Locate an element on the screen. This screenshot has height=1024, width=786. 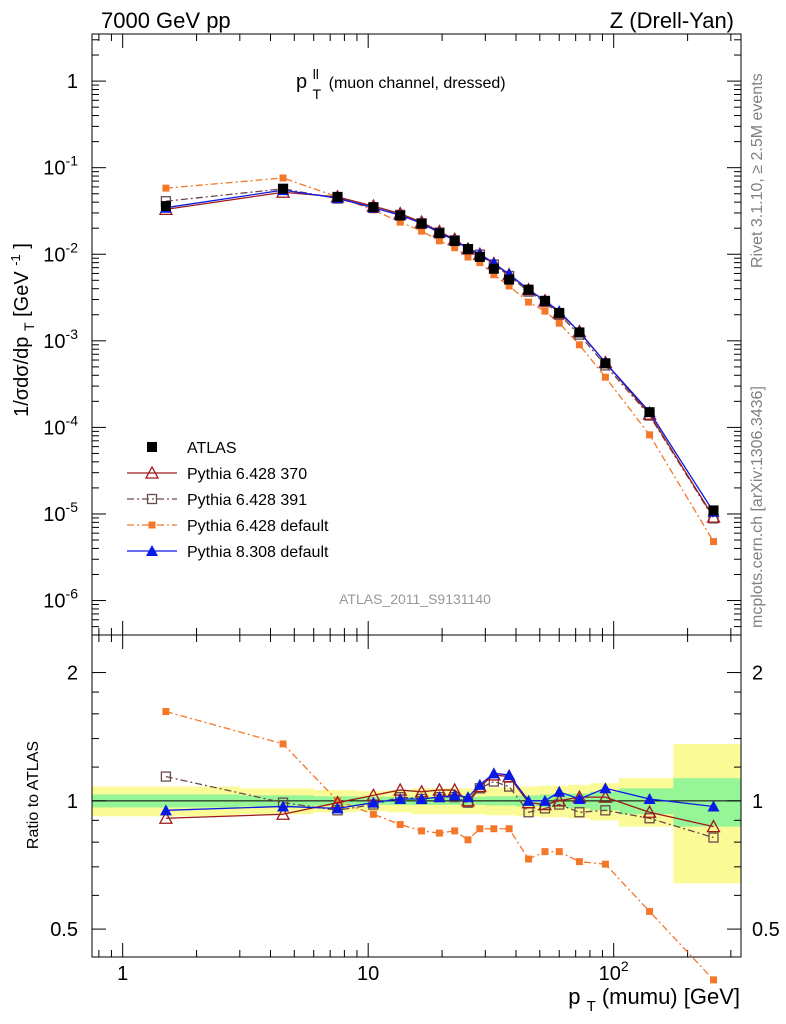
legend-entry-atlas: ATLAS is located at coordinates (192, 448).